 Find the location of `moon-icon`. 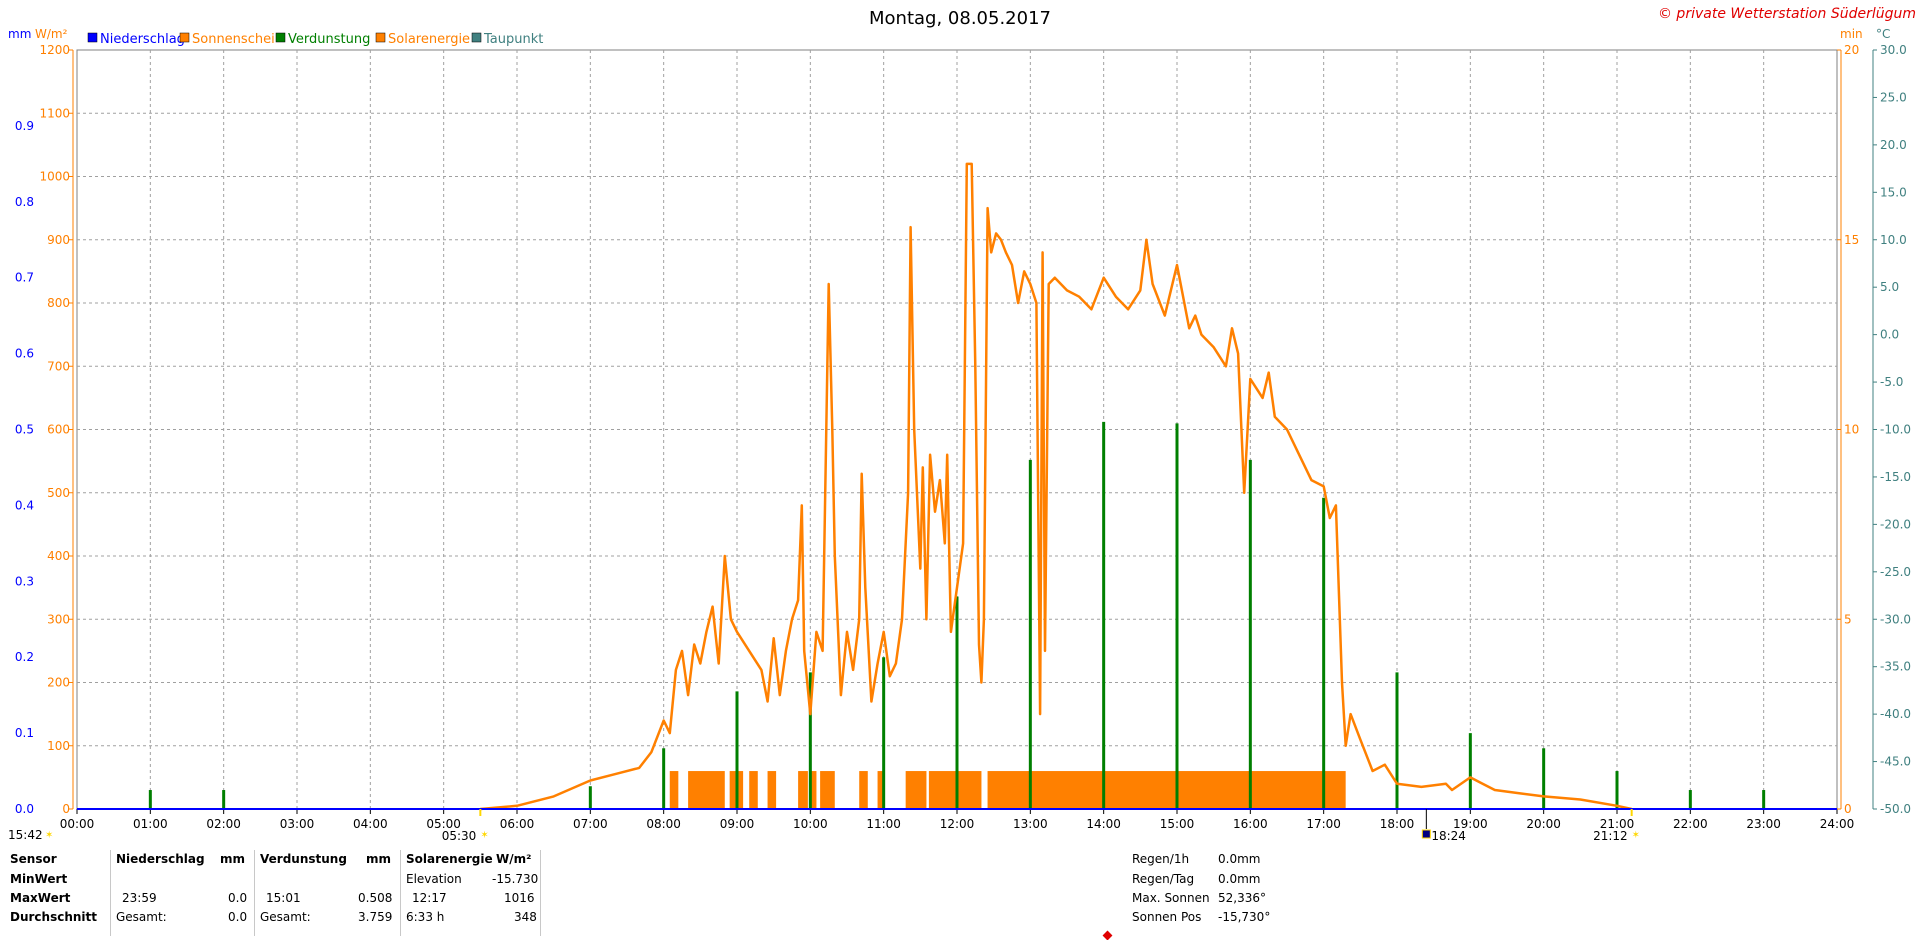

moon-icon is located at coordinates (1426, 834).